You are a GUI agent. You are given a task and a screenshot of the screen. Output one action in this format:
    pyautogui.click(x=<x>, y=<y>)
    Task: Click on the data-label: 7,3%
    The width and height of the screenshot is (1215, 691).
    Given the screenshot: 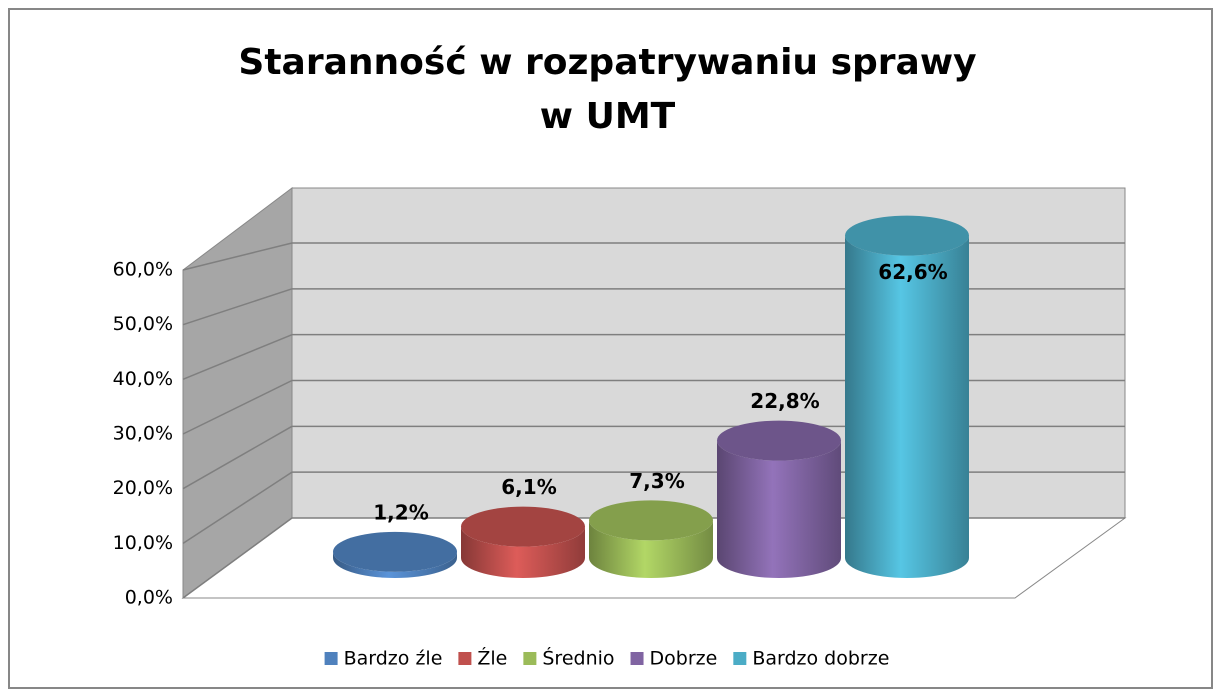 What is the action you would take?
    pyautogui.click(x=656, y=481)
    